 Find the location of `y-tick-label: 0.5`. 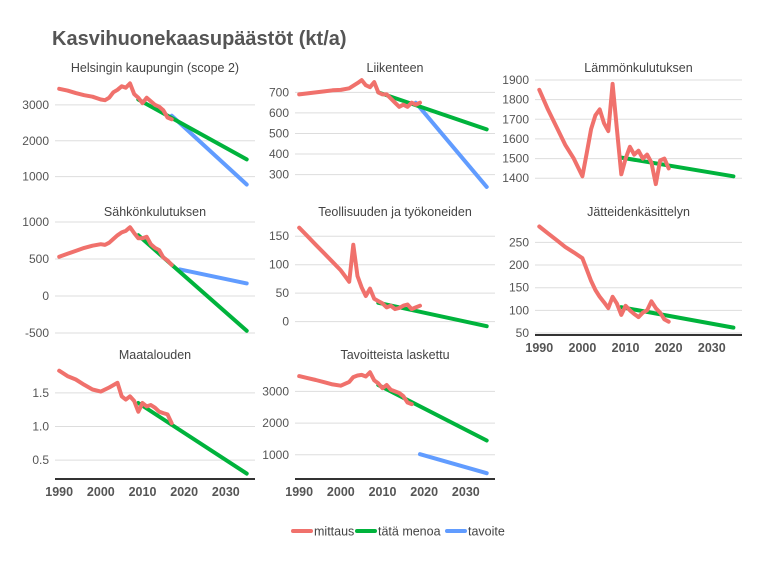

y-tick-label: 0.5 is located at coordinates (40, 460).